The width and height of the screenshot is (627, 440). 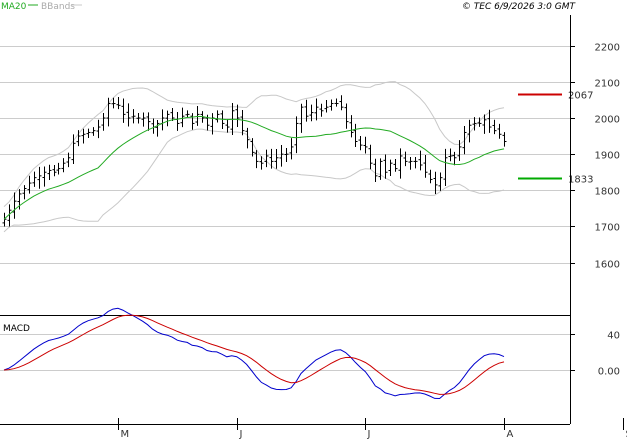 I want to click on level-label: 2067, so click(x=580, y=96).